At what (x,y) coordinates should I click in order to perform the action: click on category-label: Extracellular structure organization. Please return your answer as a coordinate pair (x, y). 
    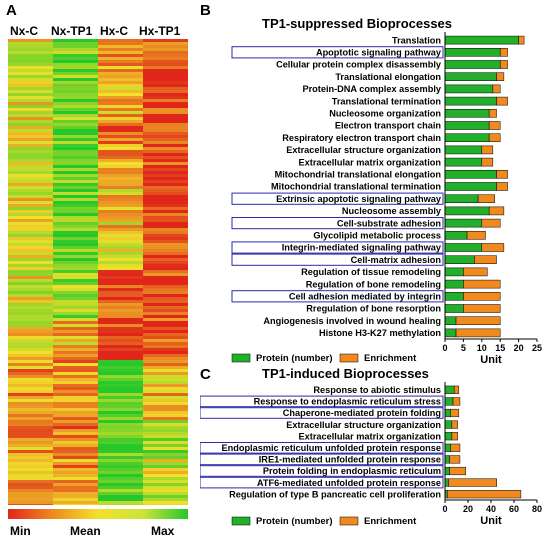
    Looking at the image, I should click on (363, 150).